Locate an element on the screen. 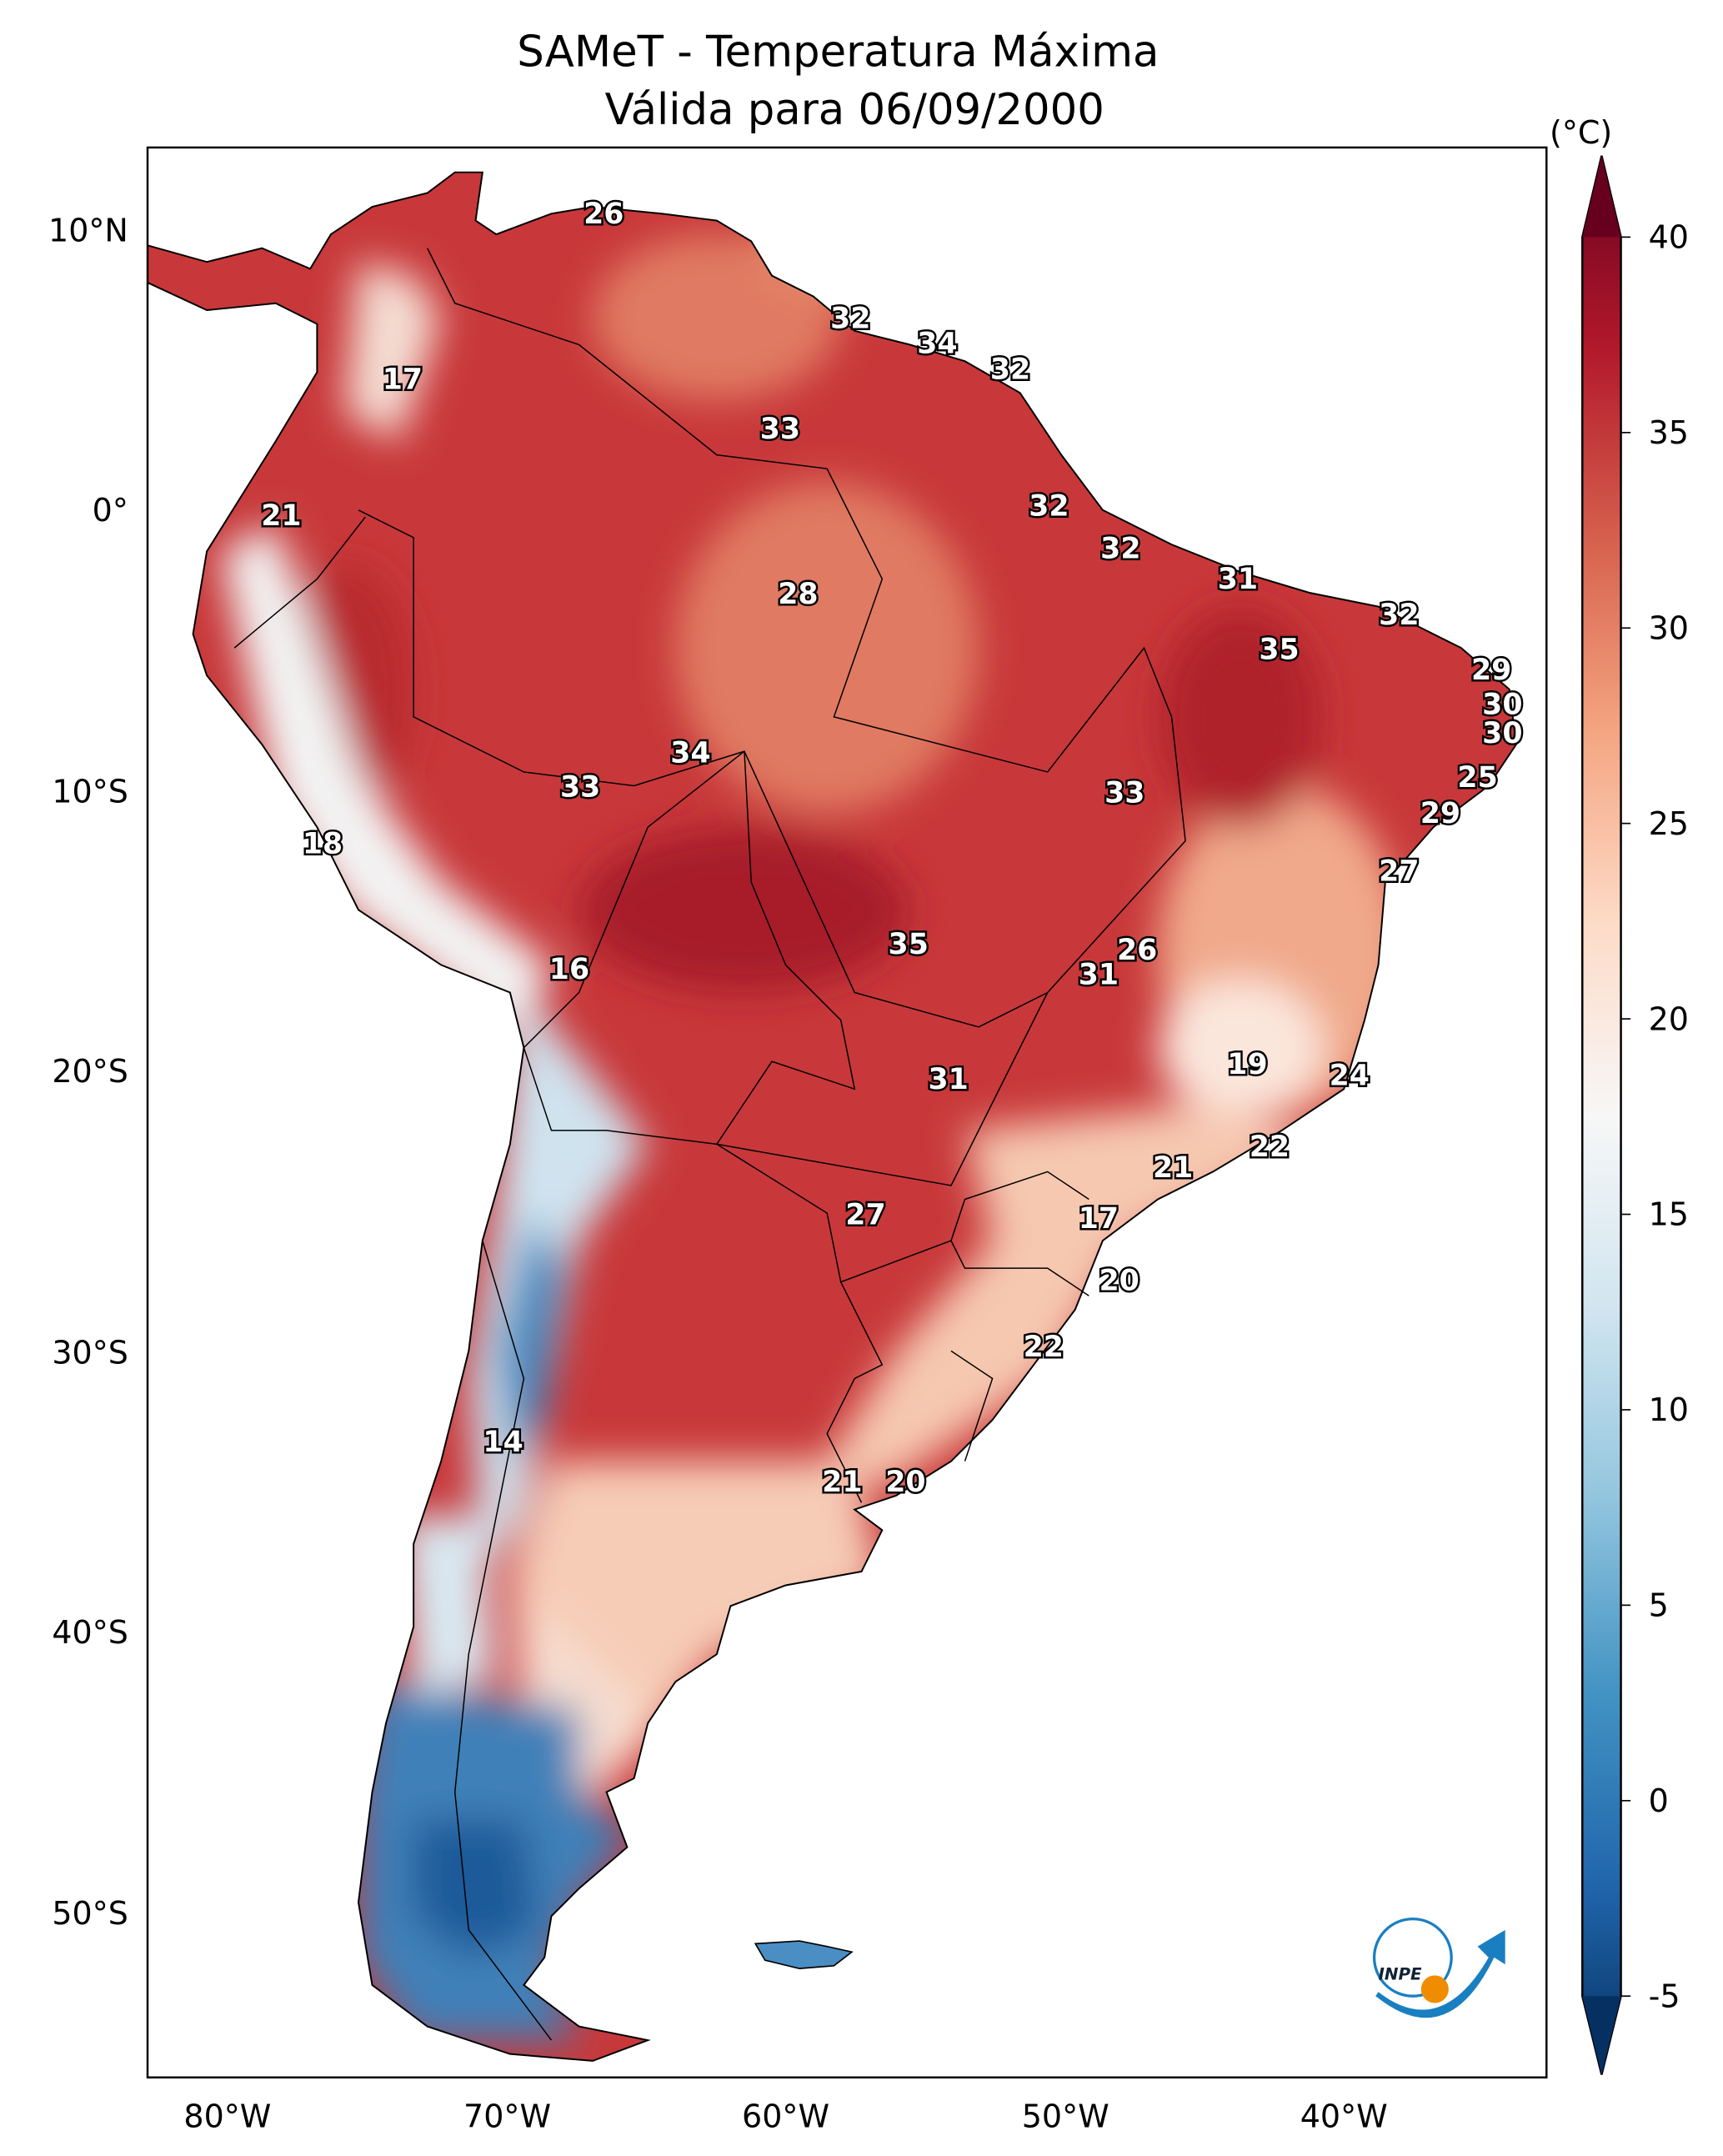  inpe-logo: INPE is located at coordinates (1438, 1967).